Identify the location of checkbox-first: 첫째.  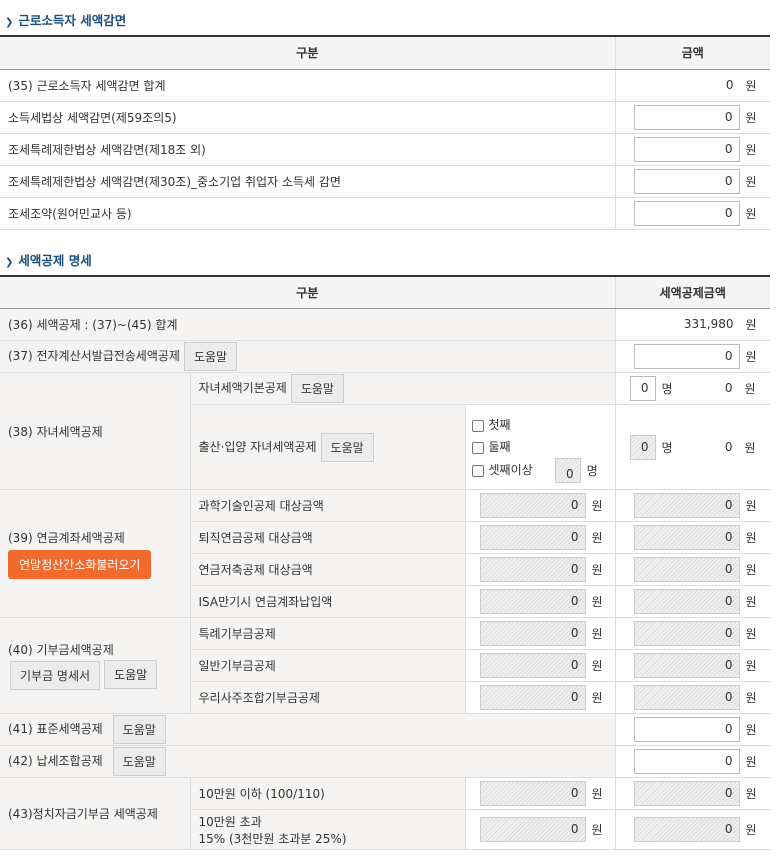
(543, 425).